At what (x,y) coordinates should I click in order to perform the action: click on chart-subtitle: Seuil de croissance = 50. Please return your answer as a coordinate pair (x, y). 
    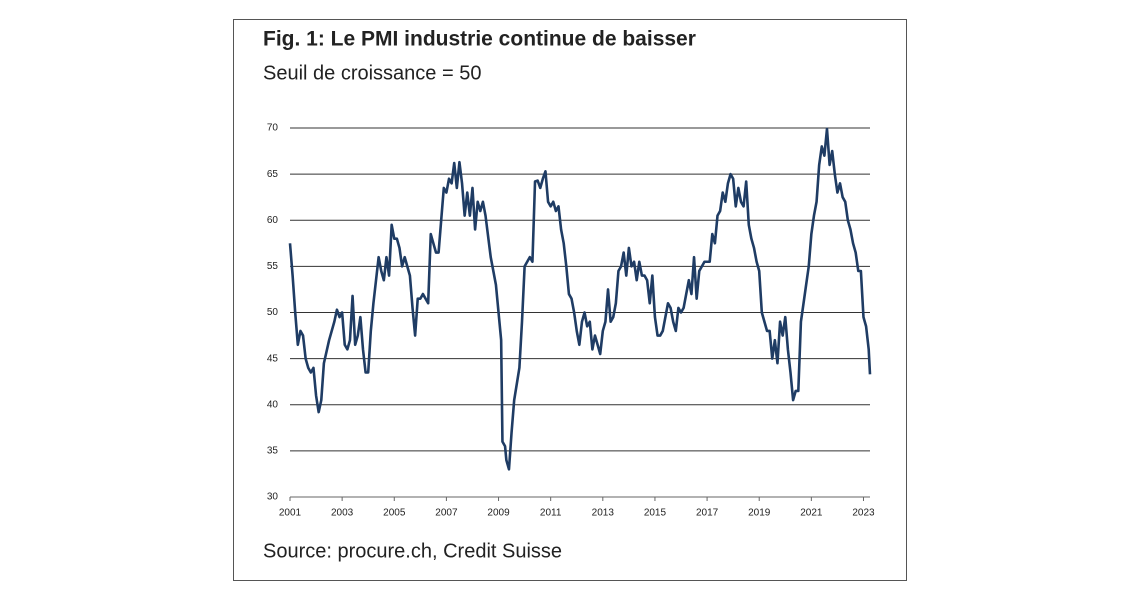
    Looking at the image, I should click on (372, 73).